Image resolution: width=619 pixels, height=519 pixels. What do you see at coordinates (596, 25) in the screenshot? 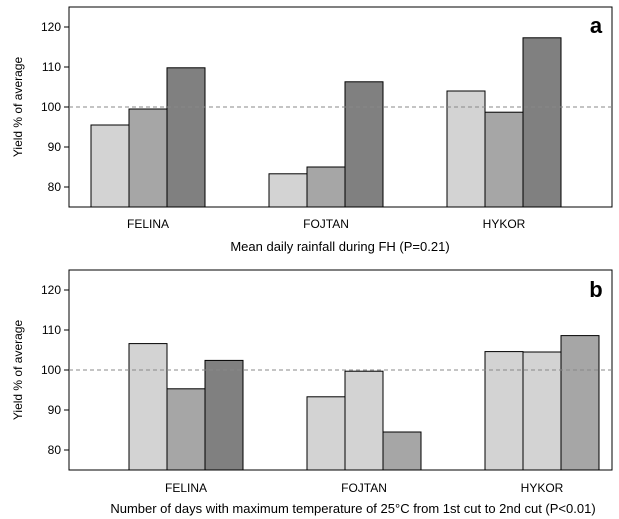
I see `panel-label: a` at bounding box center [596, 25].